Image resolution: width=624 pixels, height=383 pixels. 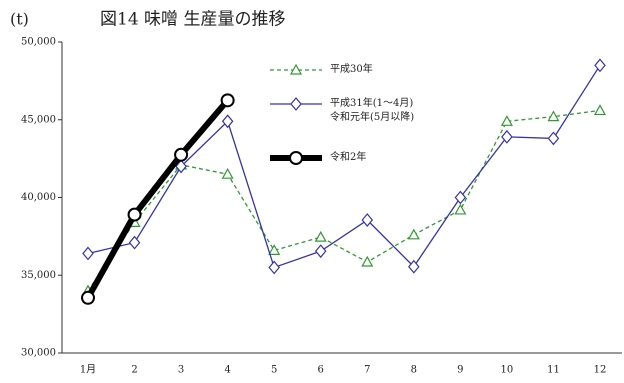 I want to click on x-tick-label: 1月, so click(x=88, y=370).